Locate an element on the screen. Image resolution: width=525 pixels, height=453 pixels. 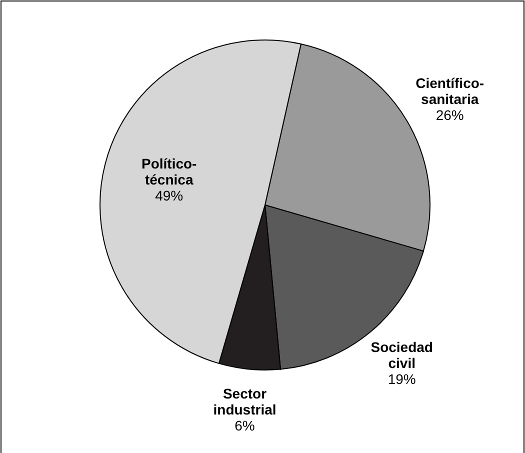
slice-label: Político-técnica is located at coordinates (169, 171).